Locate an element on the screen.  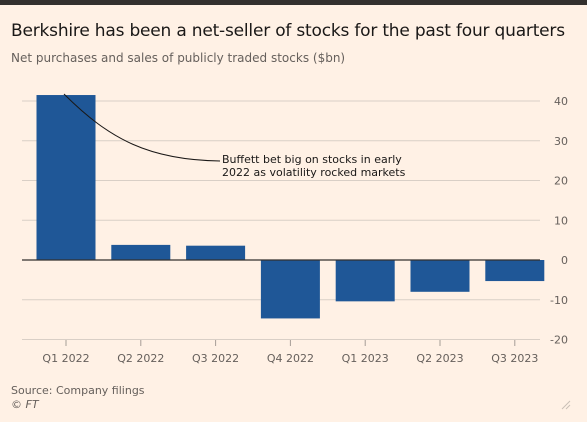
bar-q4-2022 is located at coordinates (290, 289).